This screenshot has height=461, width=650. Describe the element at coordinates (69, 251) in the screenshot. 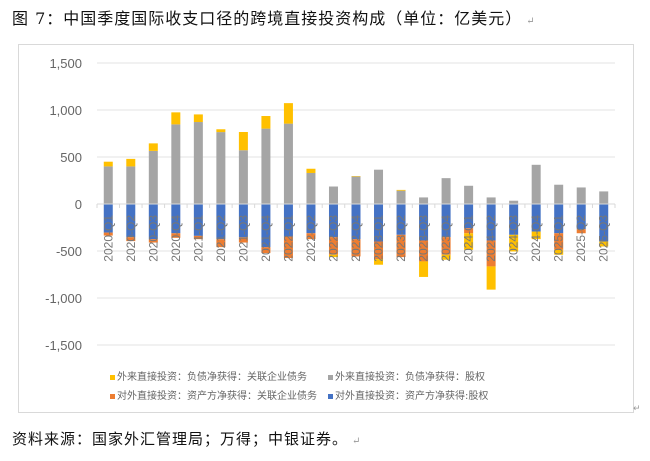

I see `y-tick-label: -500` at that location.